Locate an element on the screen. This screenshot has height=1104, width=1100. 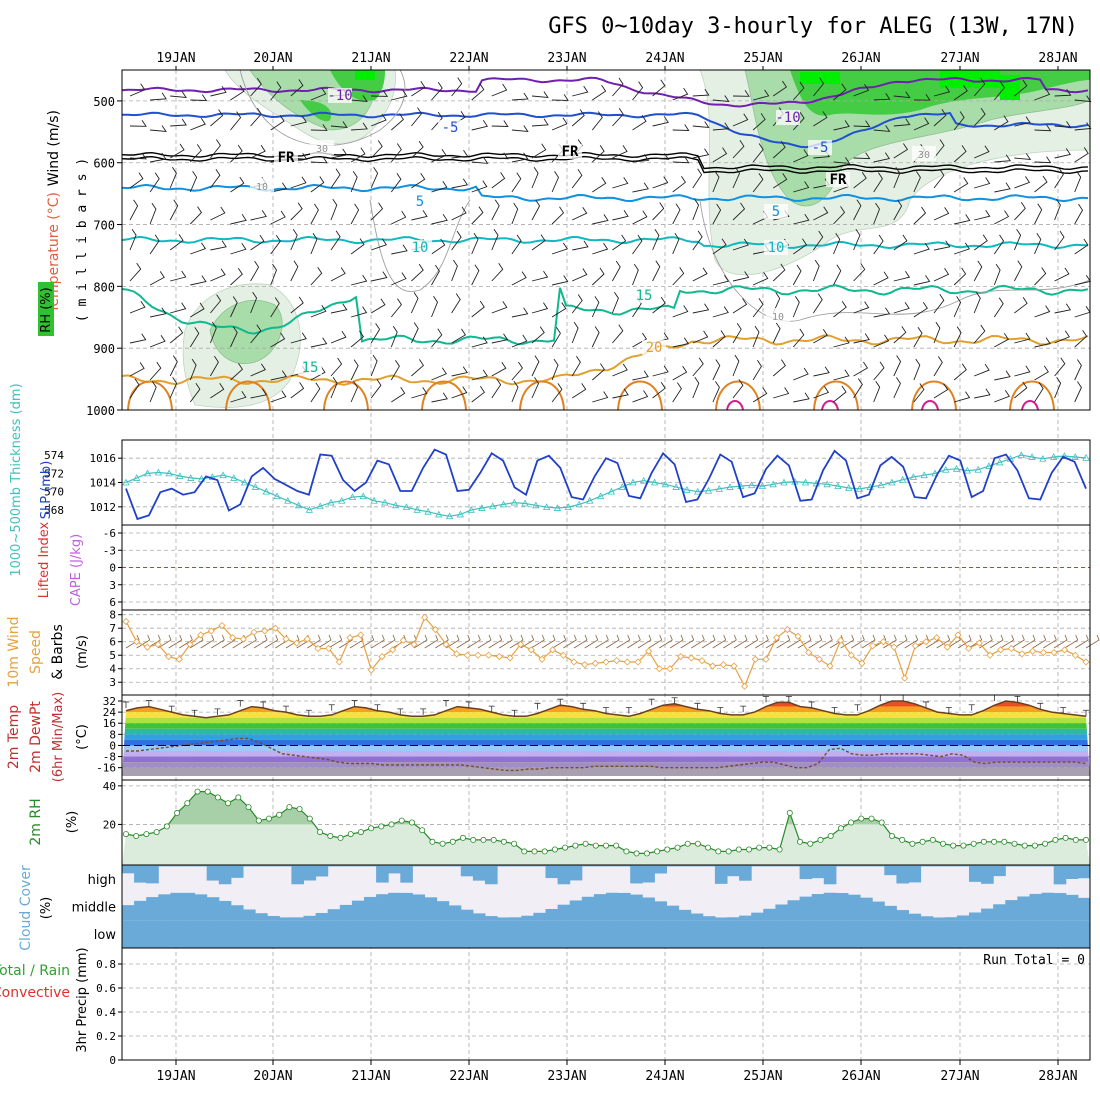
thickness-label: 568 is located at coordinates (54, 510).